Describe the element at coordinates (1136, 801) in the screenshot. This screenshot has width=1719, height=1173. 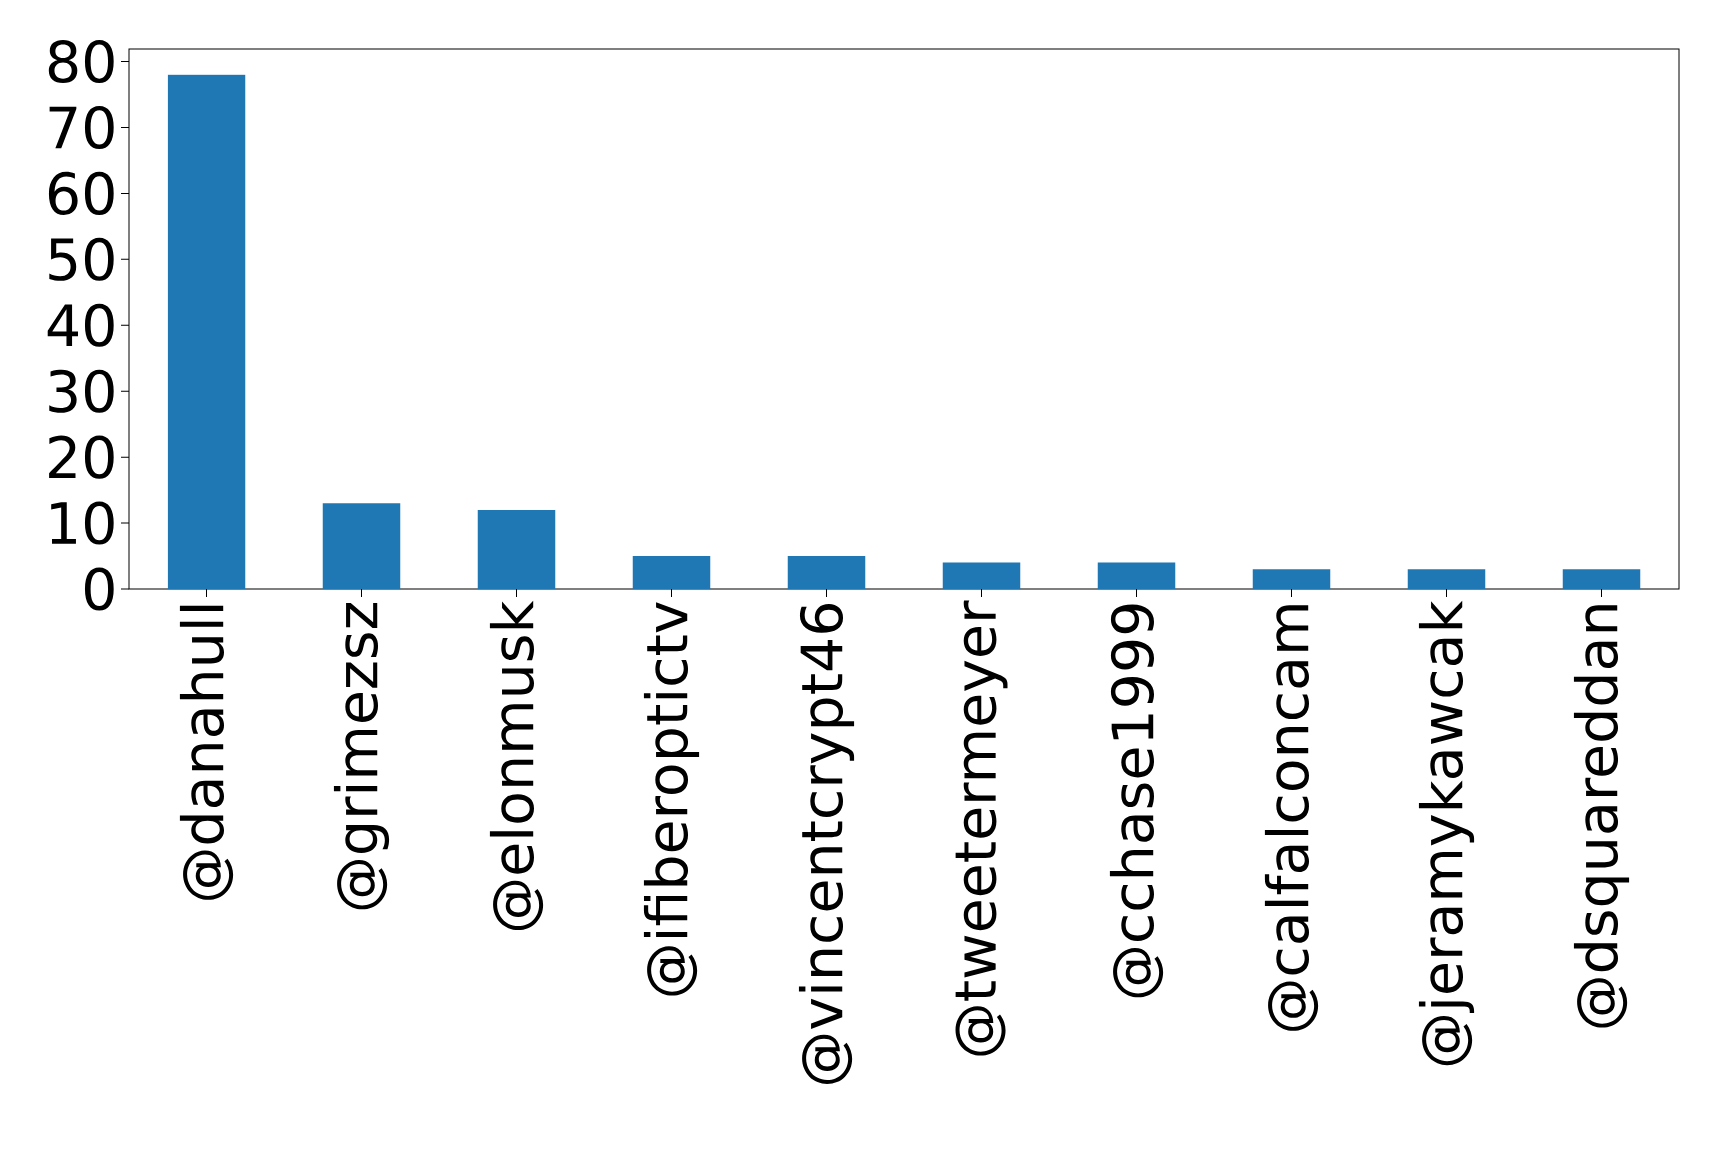
I see `x-tick-label: @cchase1999` at that location.